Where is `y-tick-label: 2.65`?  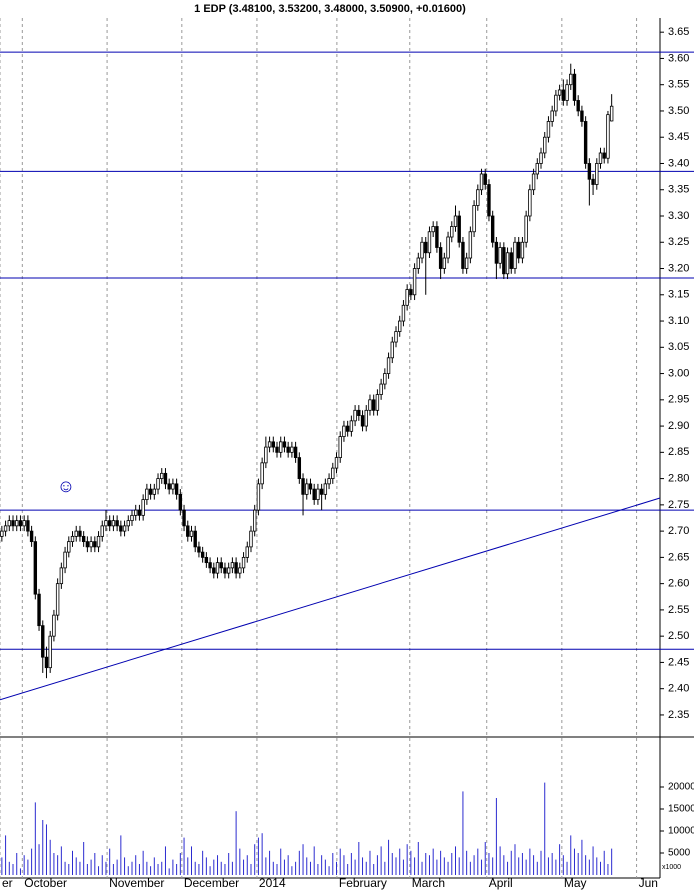 y-tick-label: 2.65 is located at coordinates (678, 557).